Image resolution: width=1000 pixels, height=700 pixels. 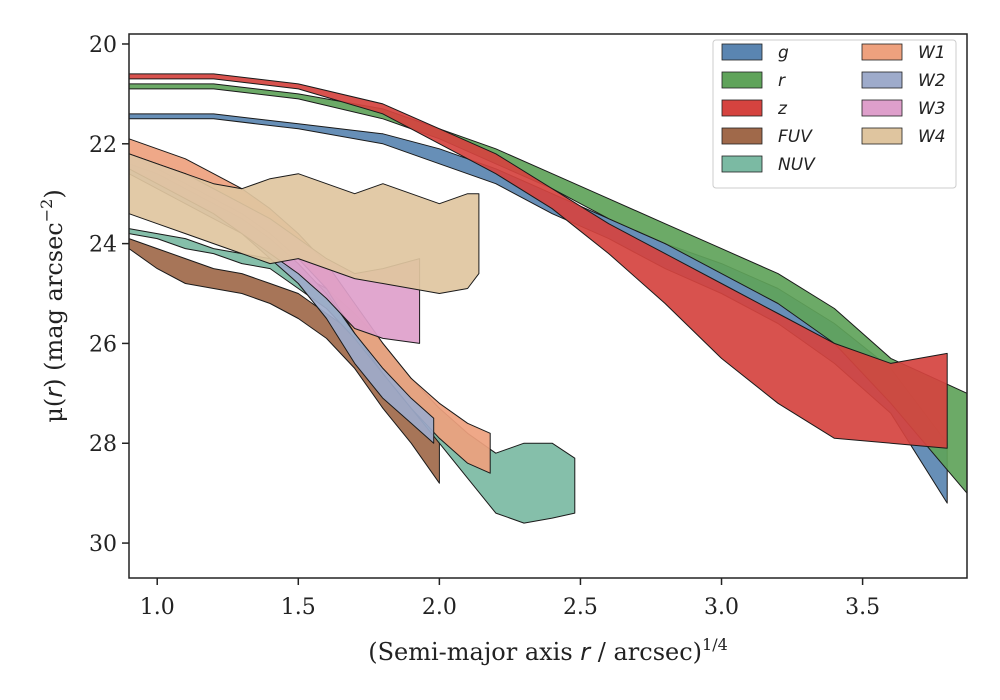 What do you see at coordinates (742, 80) in the screenshot?
I see `legend-swatch-r` at bounding box center [742, 80].